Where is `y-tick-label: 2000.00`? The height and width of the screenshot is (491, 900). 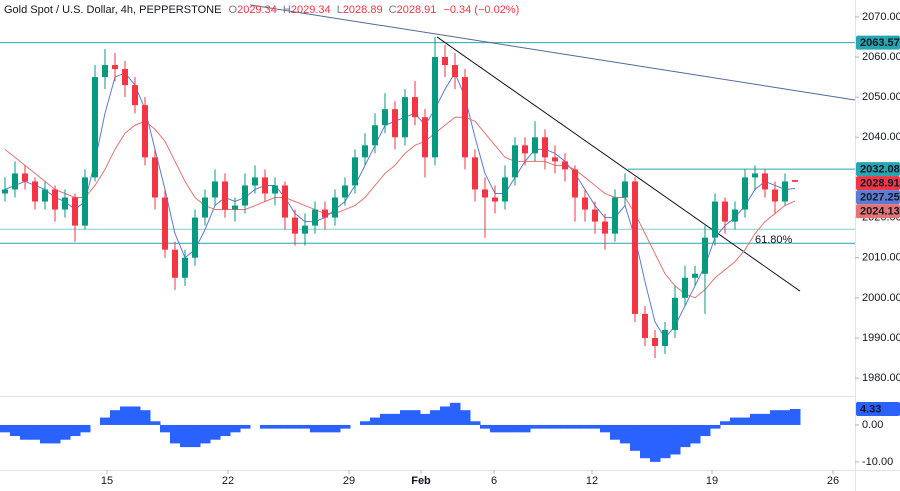
y-tick-label: 2000.00 is located at coordinates (881, 298).